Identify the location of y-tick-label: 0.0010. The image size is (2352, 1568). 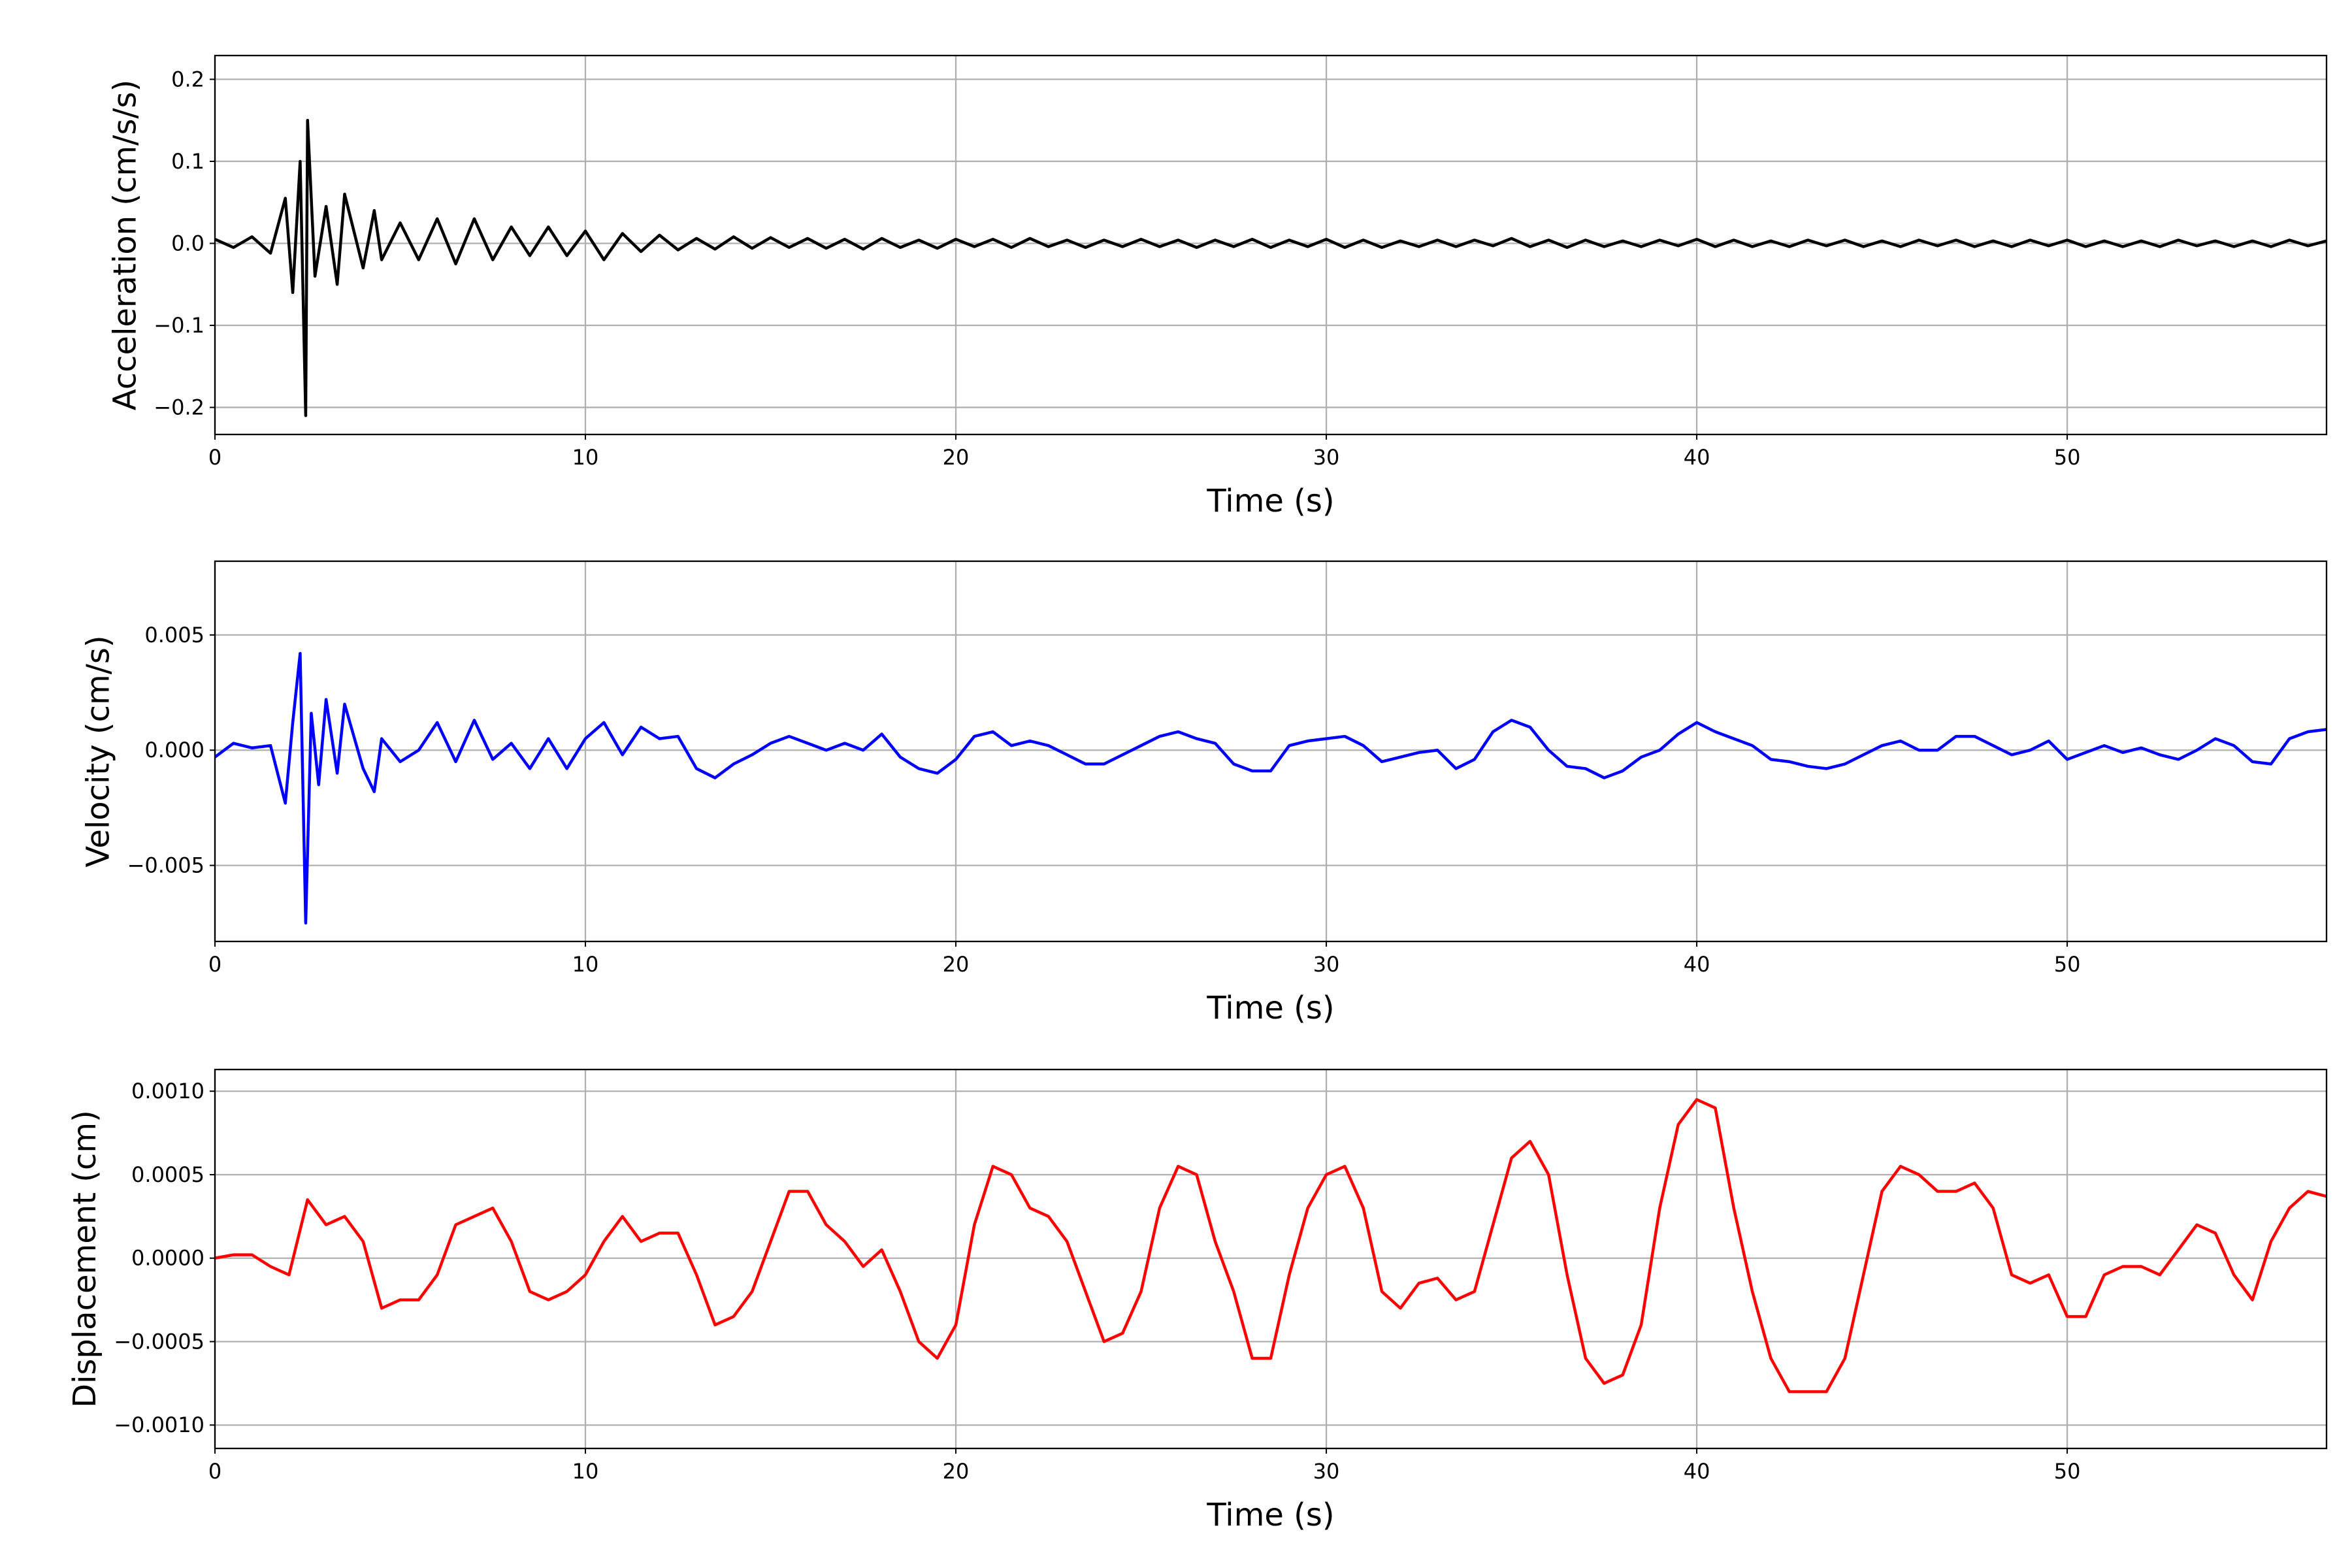
(167, 1091).